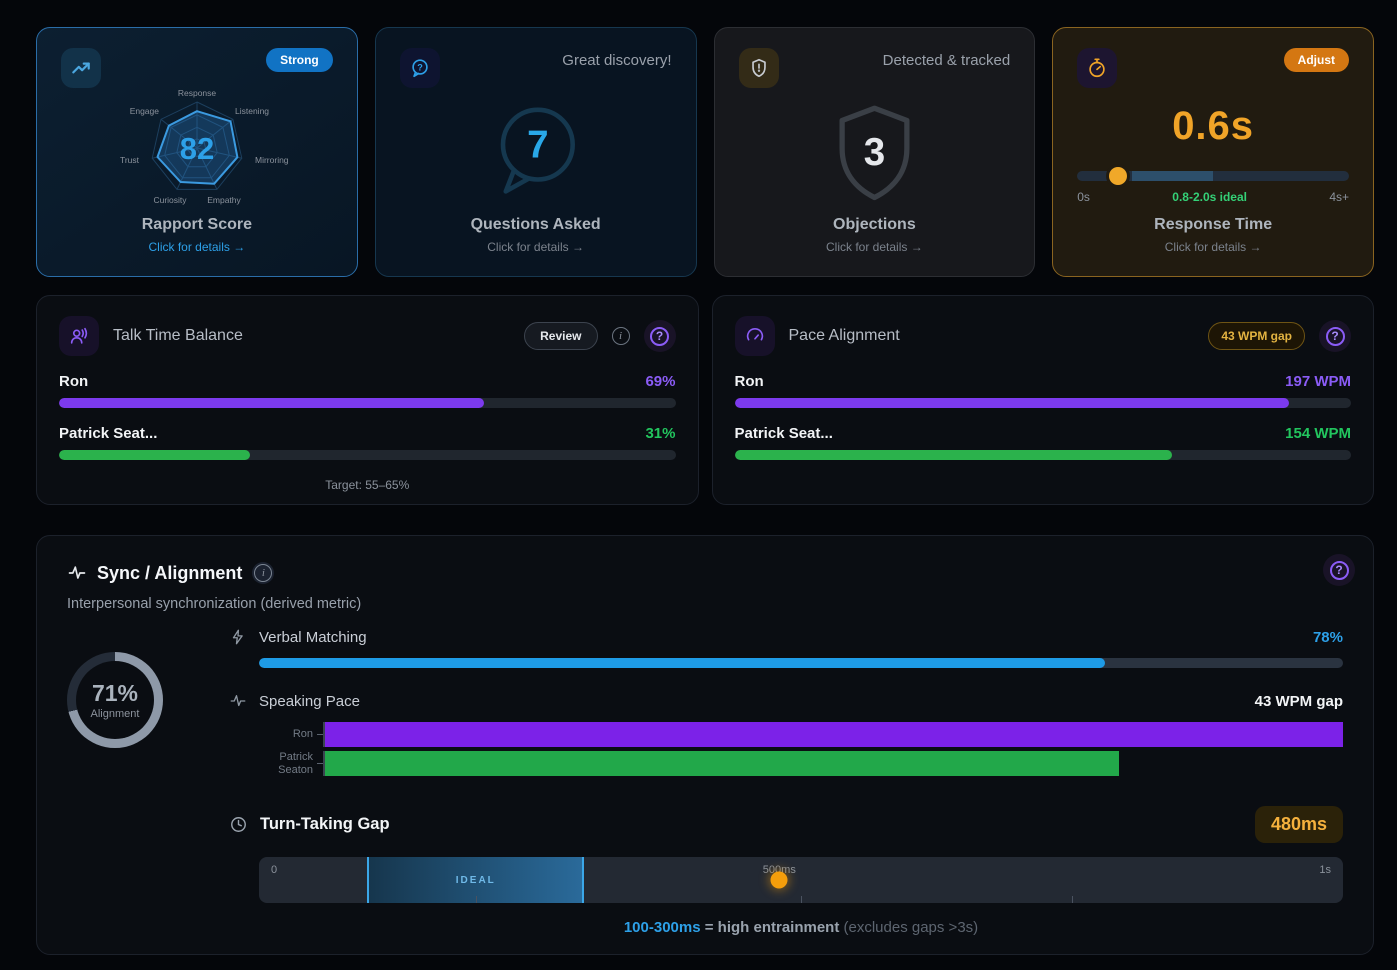 The image size is (1397, 970). What do you see at coordinates (178, 335) in the screenshot?
I see `talk-time-title: Talk Time Balance` at bounding box center [178, 335].